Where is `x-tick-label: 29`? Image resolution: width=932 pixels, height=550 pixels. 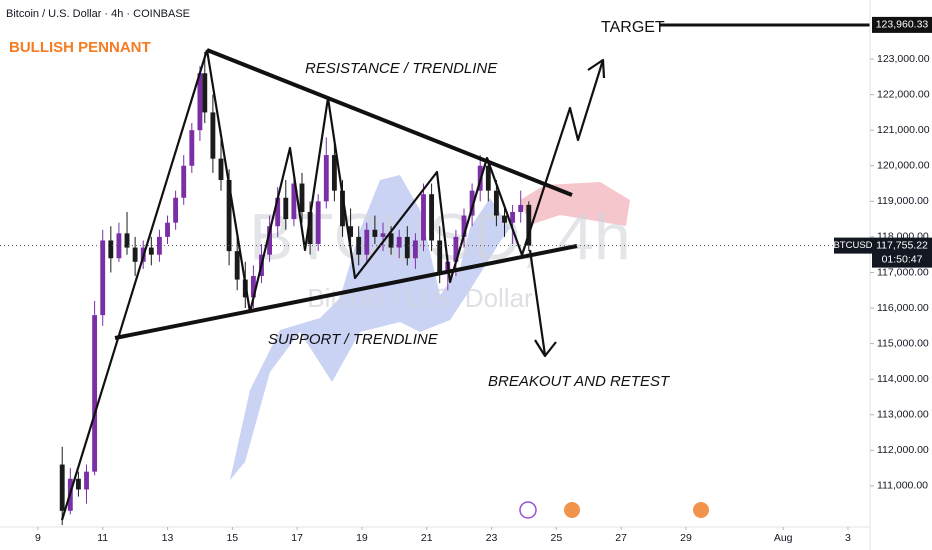 x-tick-label: 29 is located at coordinates (686, 538).